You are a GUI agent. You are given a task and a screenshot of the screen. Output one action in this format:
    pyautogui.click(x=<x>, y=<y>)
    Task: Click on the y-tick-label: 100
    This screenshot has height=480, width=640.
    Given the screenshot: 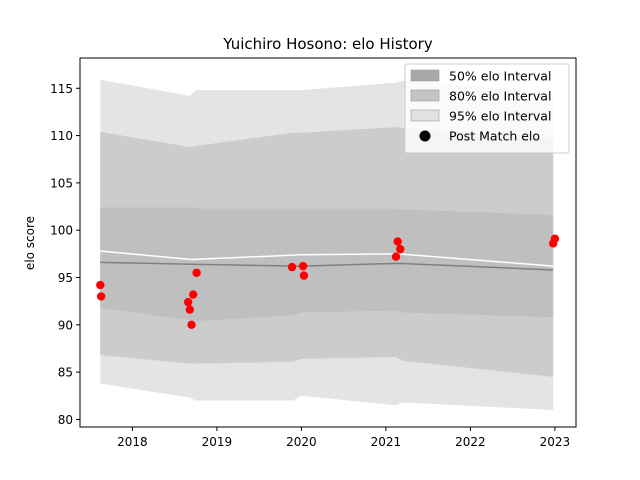 What is the action you would take?
    pyautogui.click(x=61, y=231)
    